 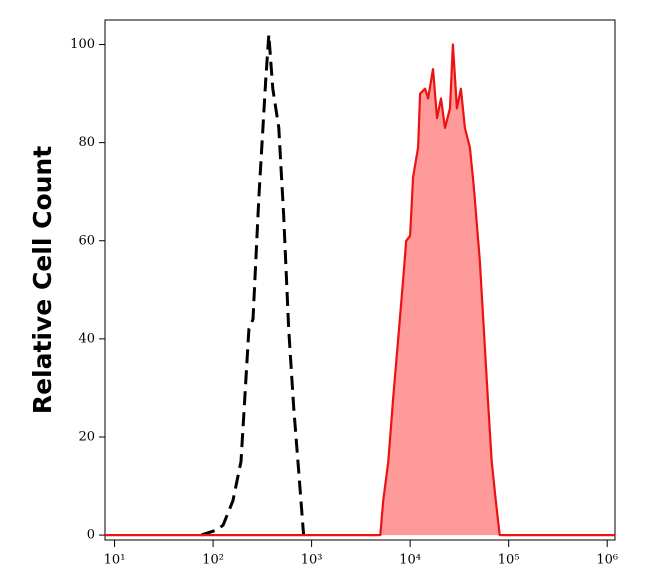 I want to click on y-tick-label: 60, so click(x=86, y=240).